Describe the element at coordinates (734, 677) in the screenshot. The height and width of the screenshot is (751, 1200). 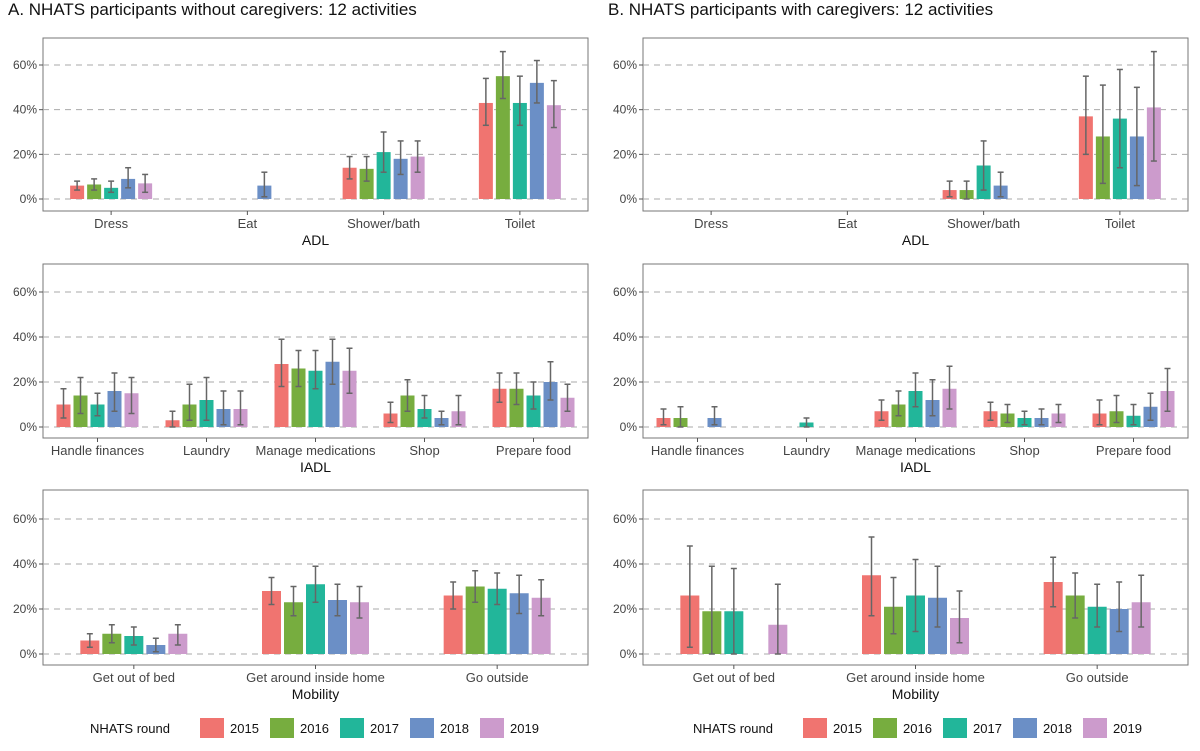
I see `panel-b-mobility-category-label: Get out of bed` at that location.